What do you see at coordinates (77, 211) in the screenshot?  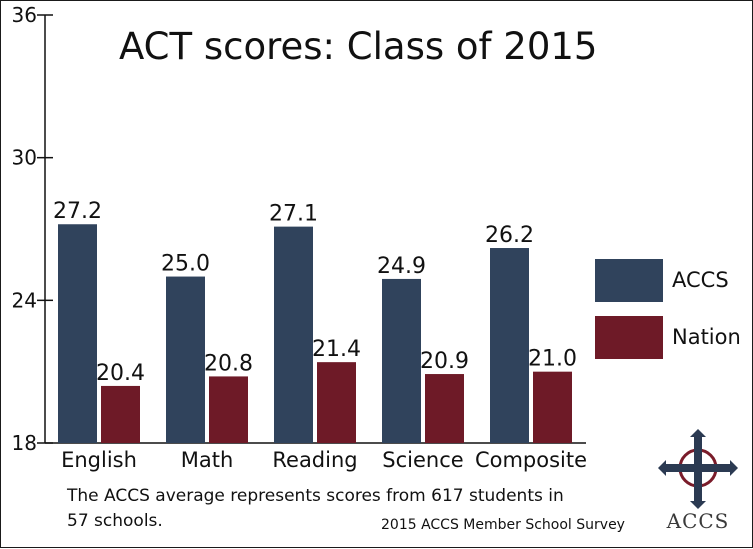 I see `data-label: 27.2` at bounding box center [77, 211].